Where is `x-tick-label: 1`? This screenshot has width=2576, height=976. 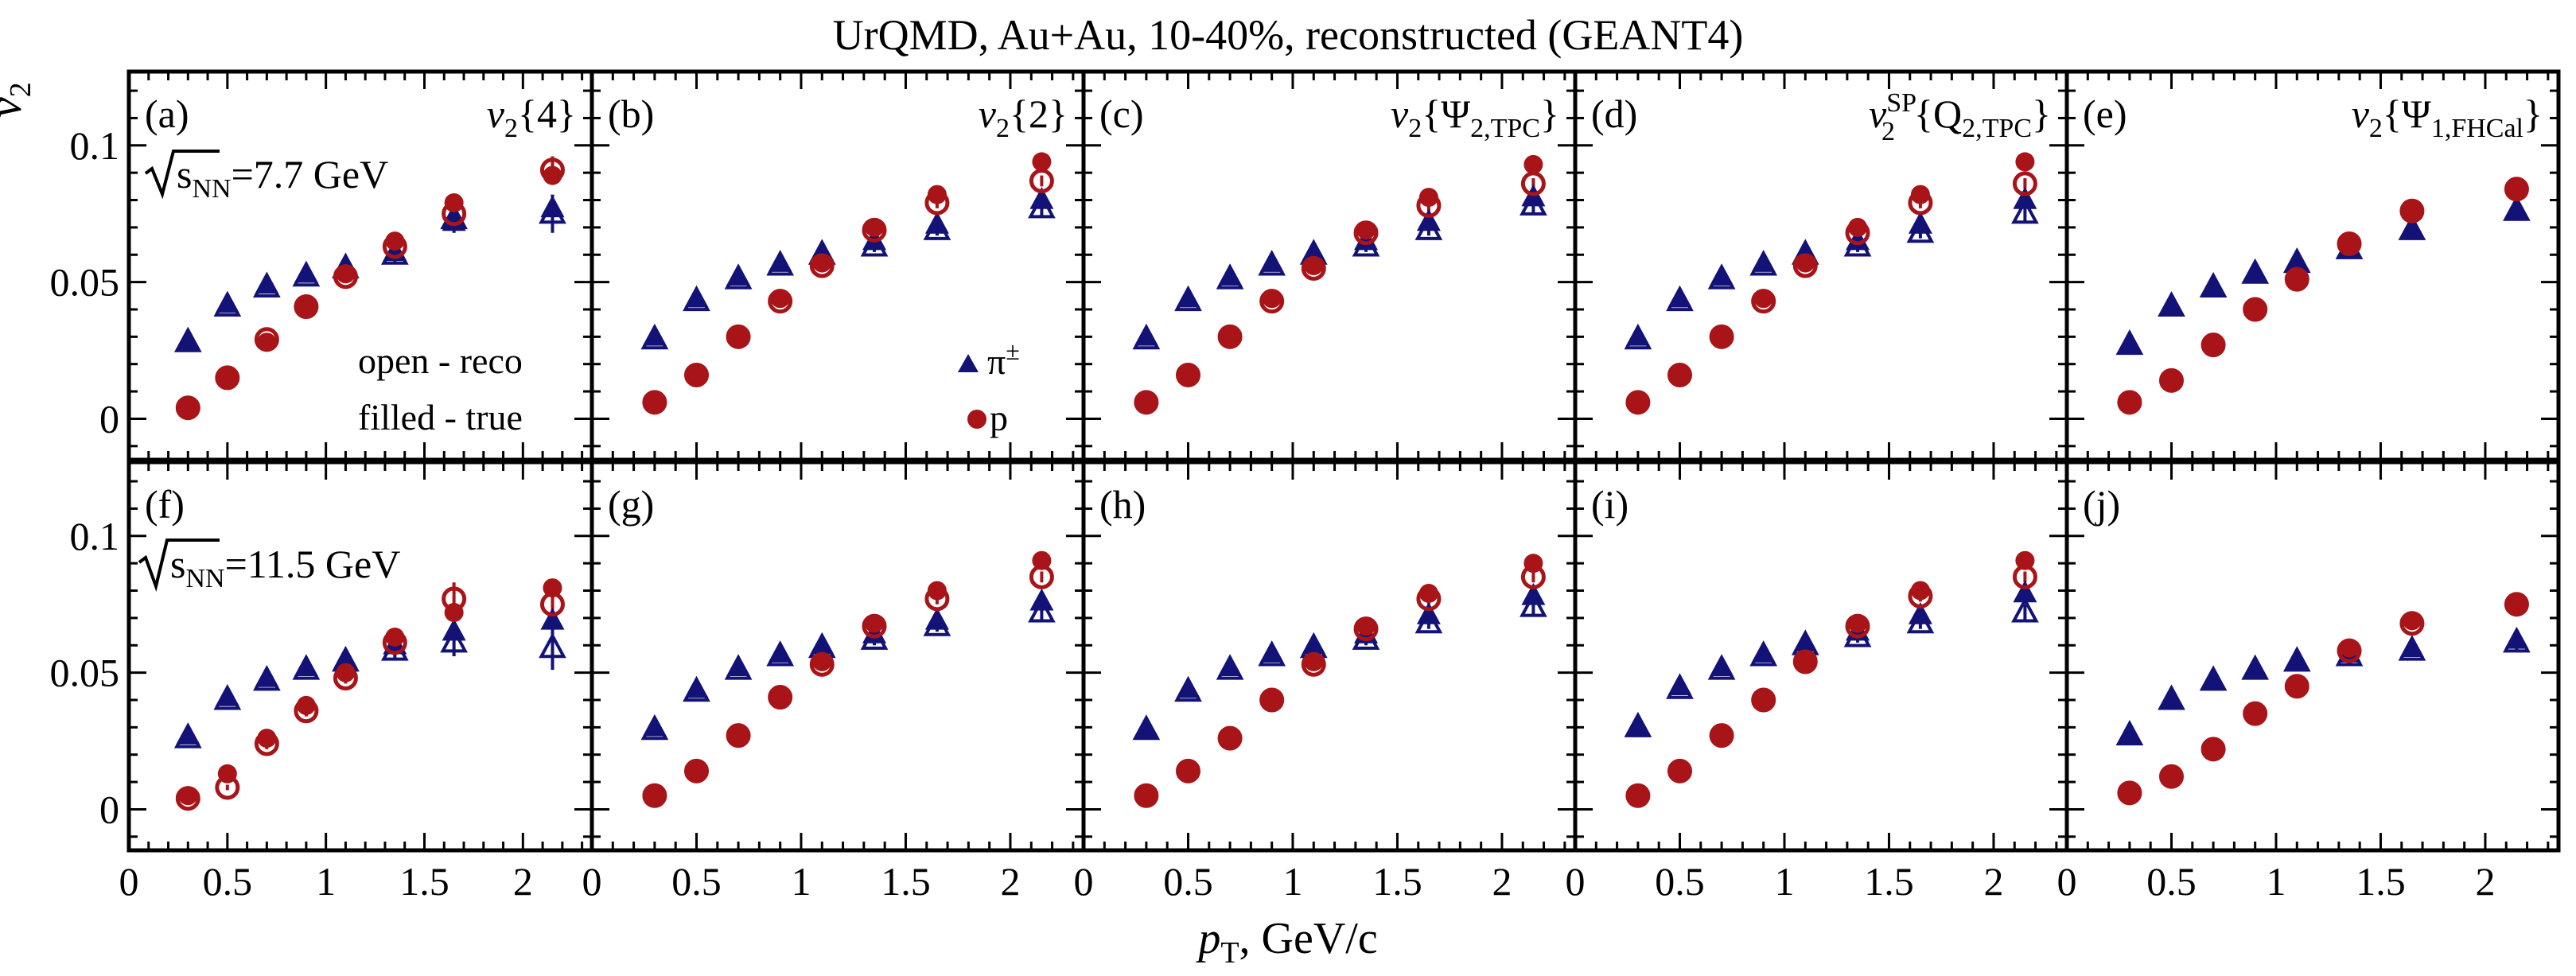 x-tick-label: 1 is located at coordinates (1784, 881).